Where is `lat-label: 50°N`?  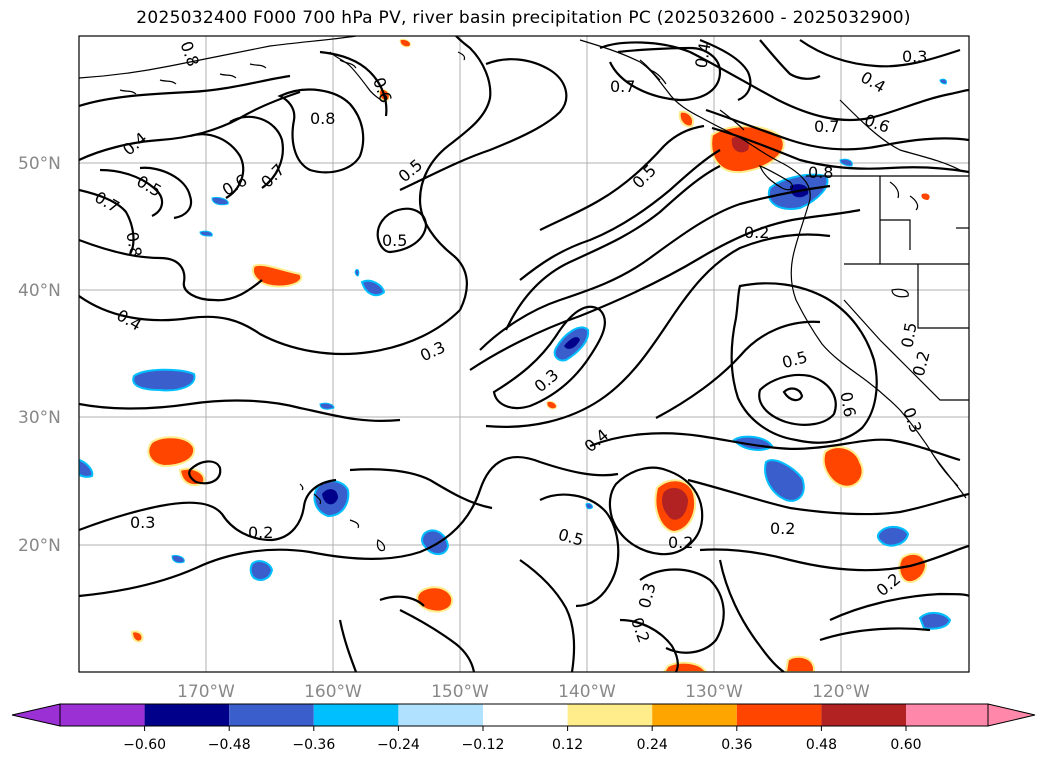
lat-label: 50°N is located at coordinates (39, 164).